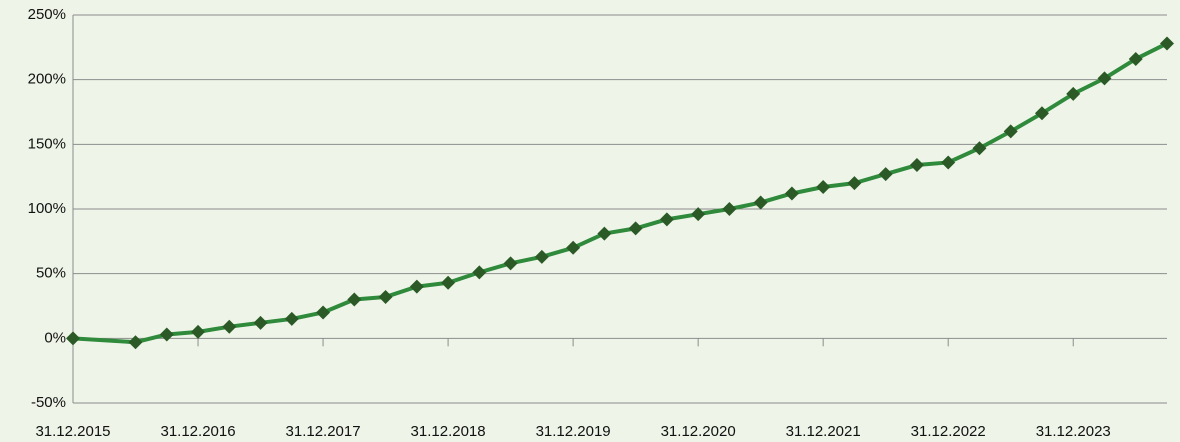 The image size is (1180, 442). What do you see at coordinates (47, 208) in the screenshot?
I see `y-tick-label: 100%` at bounding box center [47, 208].